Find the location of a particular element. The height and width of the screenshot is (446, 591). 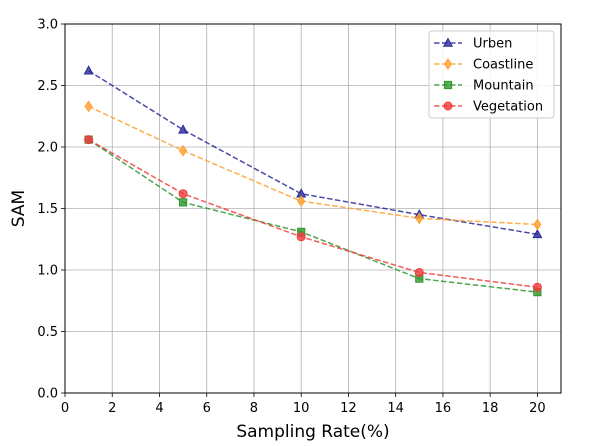

x-axis-ticks: 0 2 4 6 8 10 12 14 16 18 20 is located at coordinates (303, 404).